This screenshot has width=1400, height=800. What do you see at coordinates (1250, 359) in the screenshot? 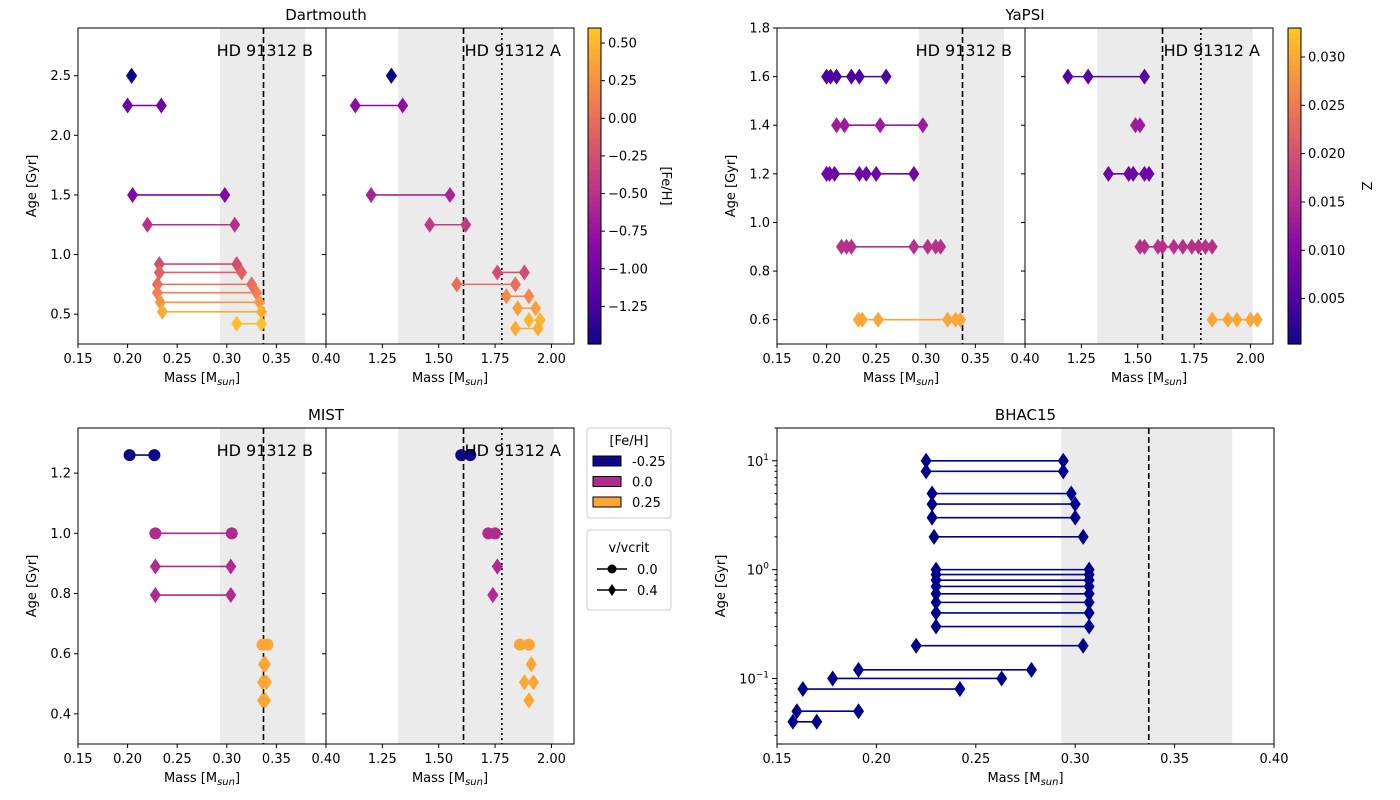
I see `yapsi-a-x-tick-label: 2.00` at bounding box center [1250, 359].